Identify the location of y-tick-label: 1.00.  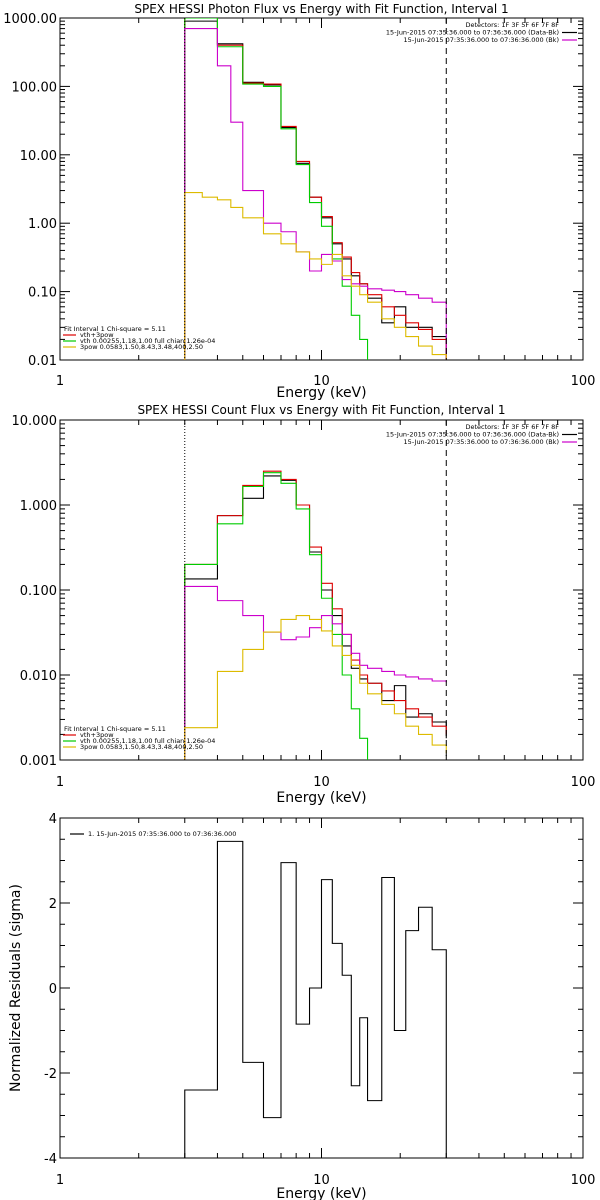
(42, 224).